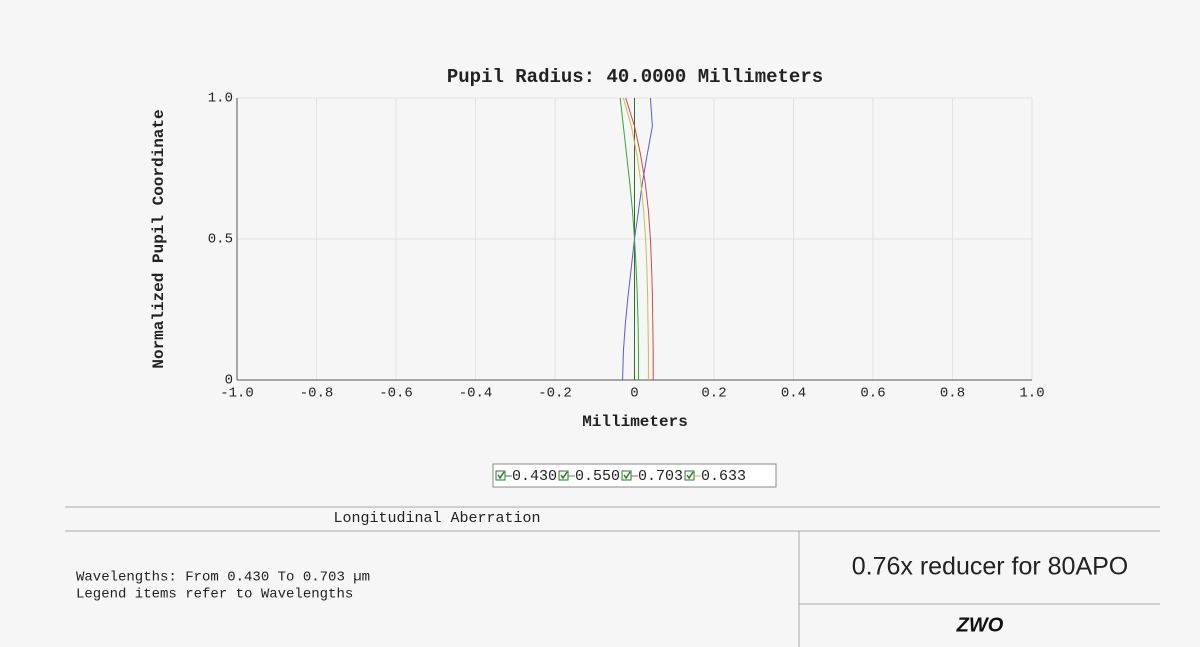 The width and height of the screenshot is (1200, 647). Describe the element at coordinates (534, 476) in the screenshot. I see `legend-label: 0.430` at that location.